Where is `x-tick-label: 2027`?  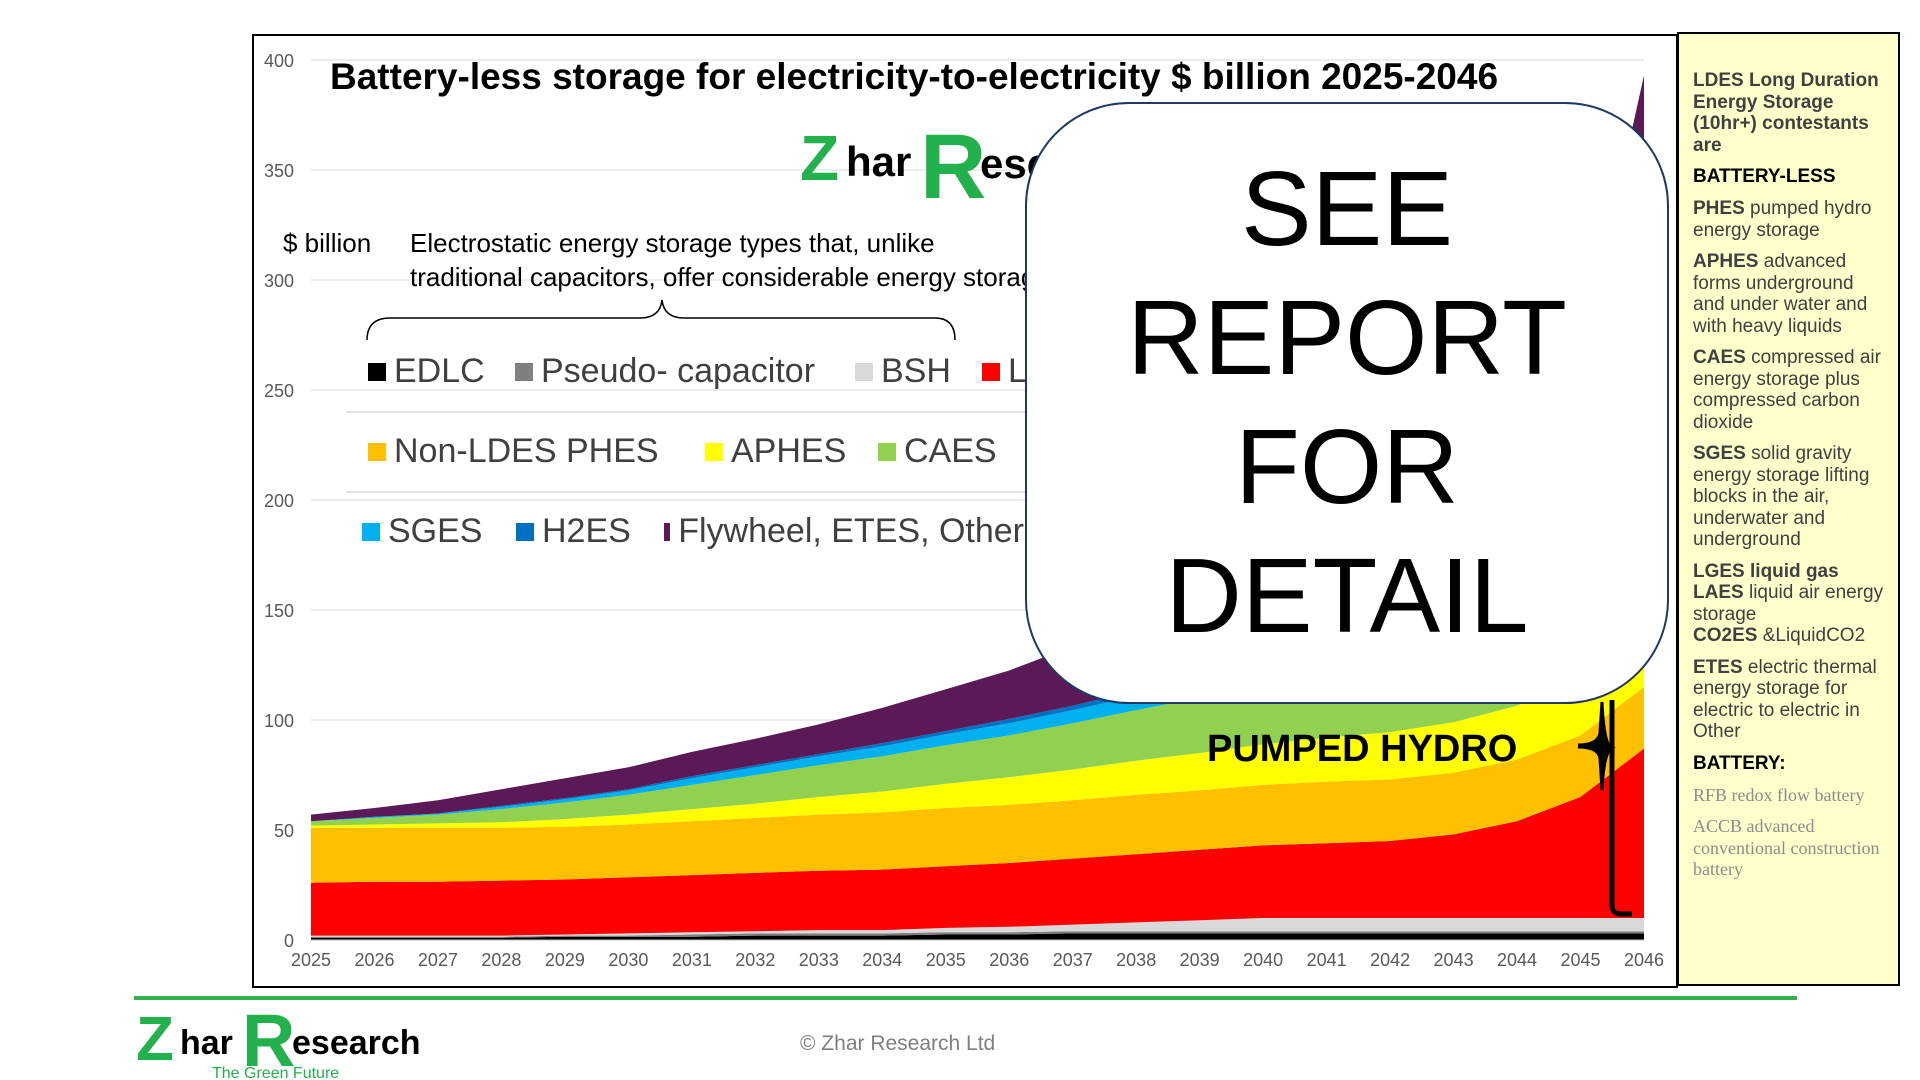 x-tick-label: 2027 is located at coordinates (438, 960).